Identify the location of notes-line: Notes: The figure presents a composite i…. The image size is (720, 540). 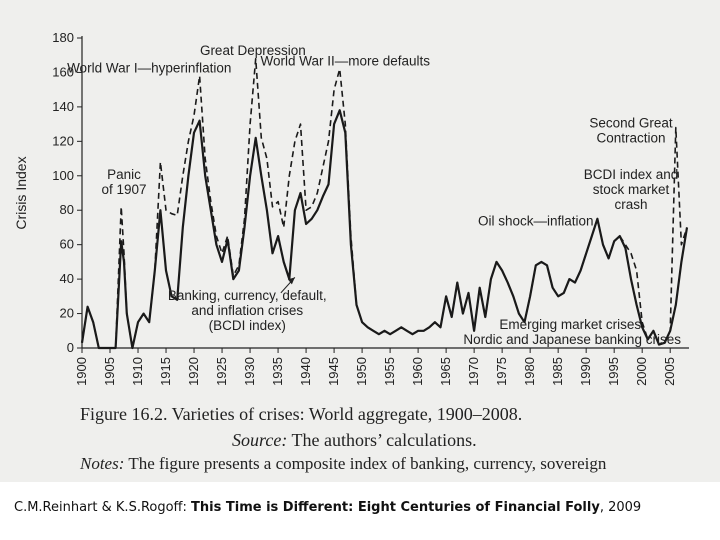
(343, 464).